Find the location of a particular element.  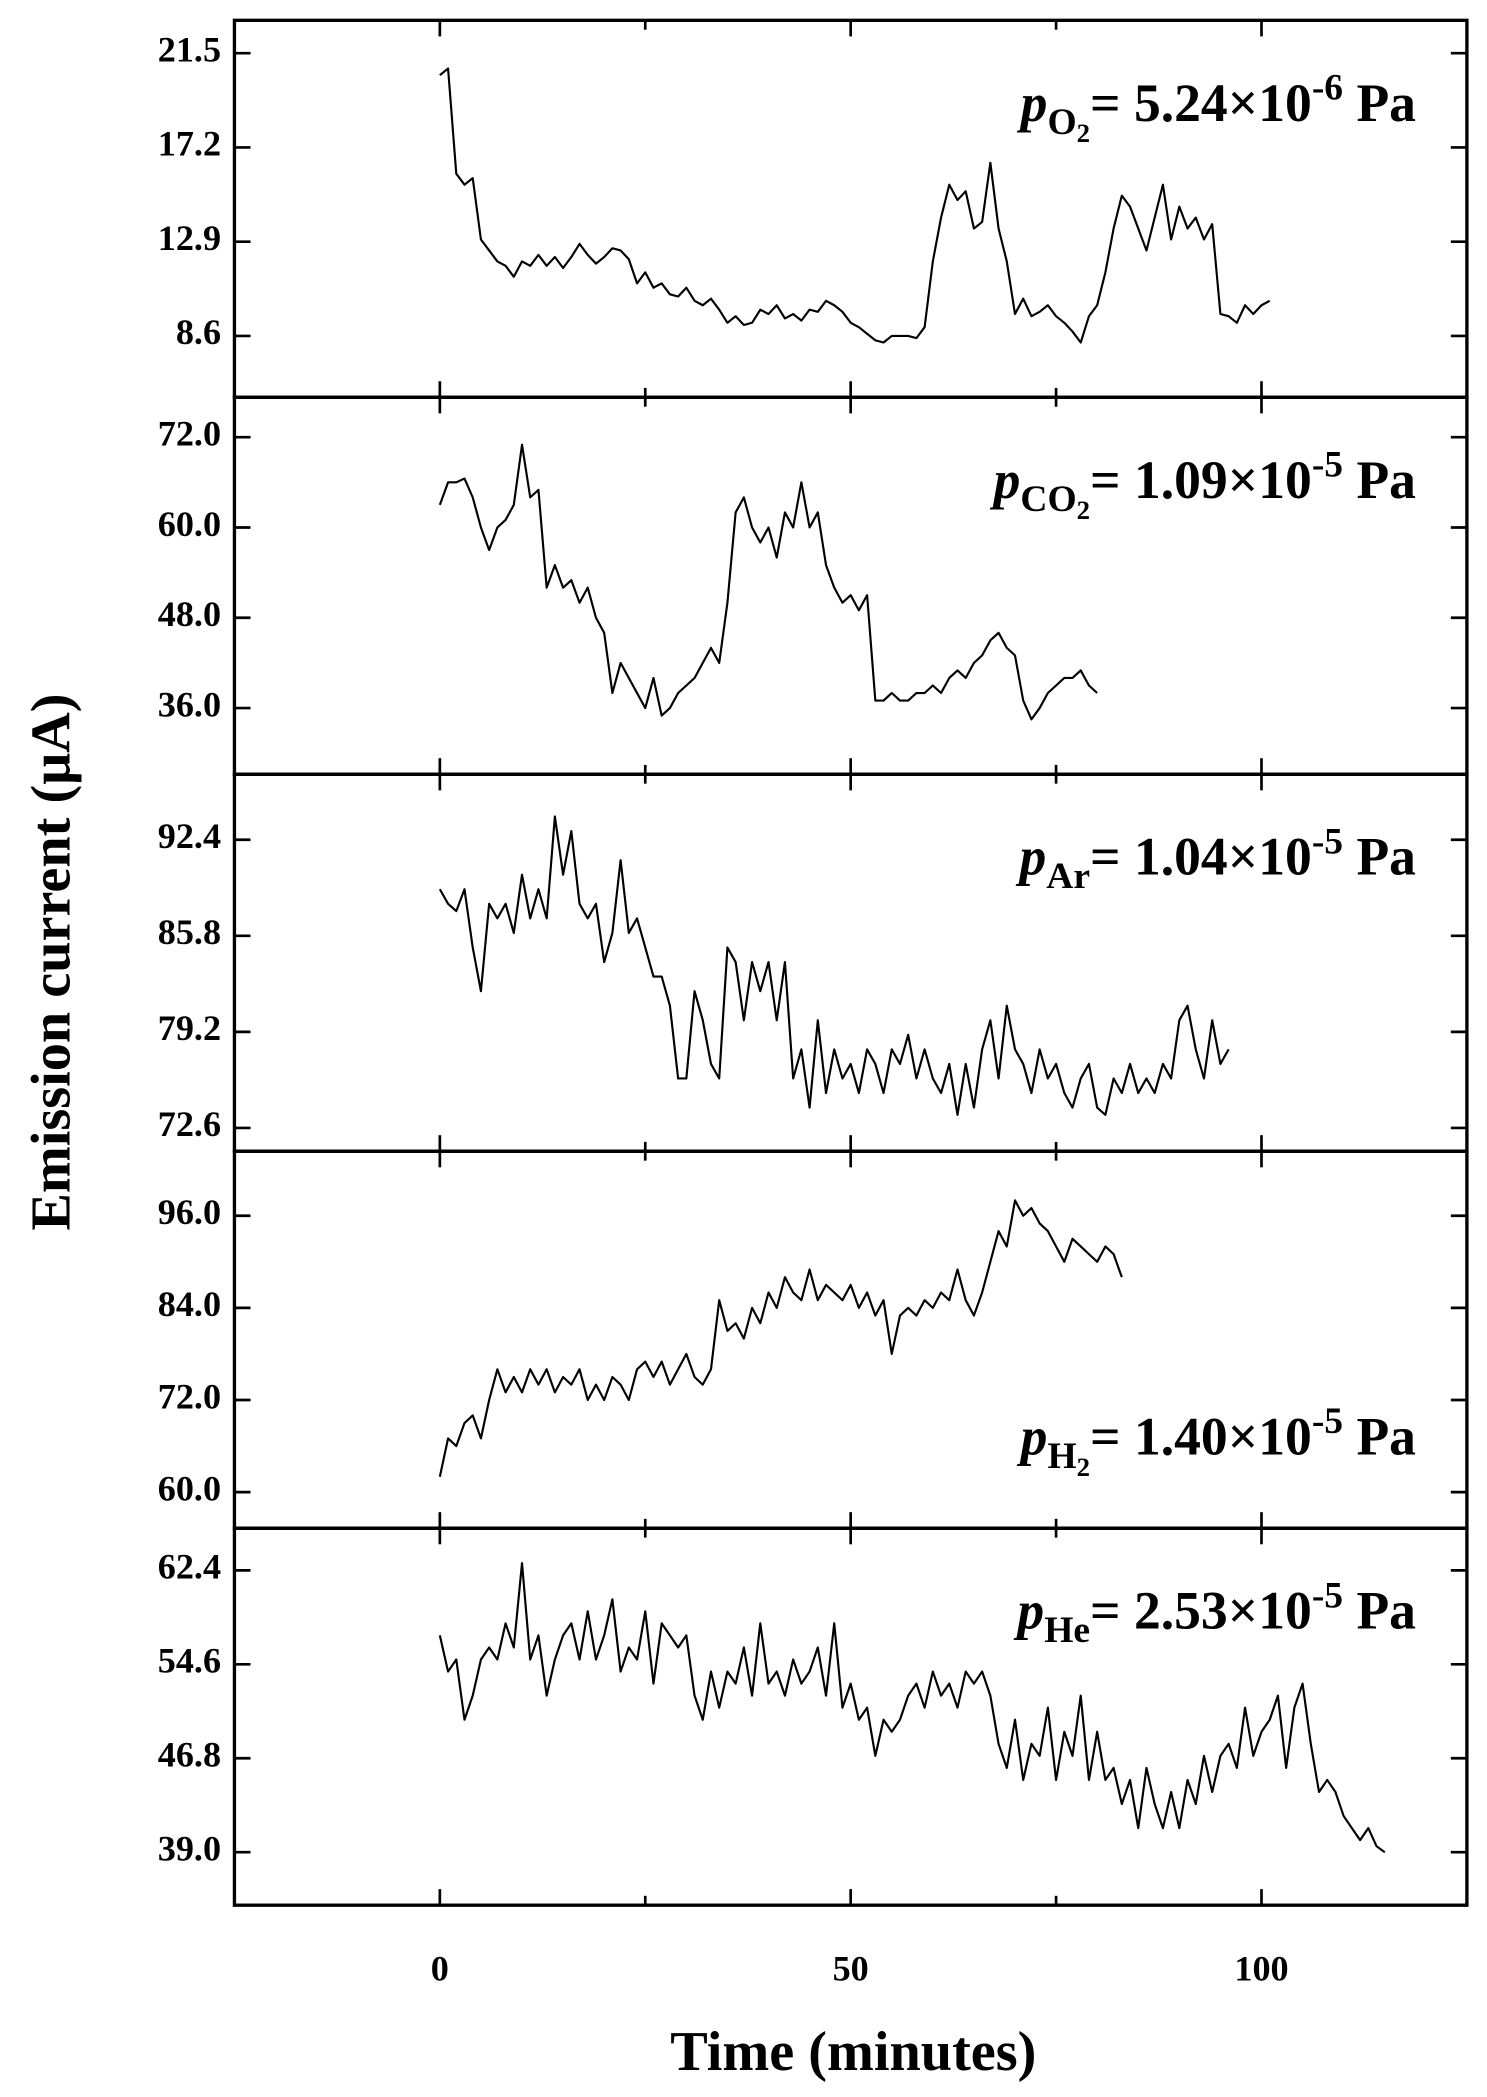

y-axis-label: Emission current (μA) is located at coordinates (52, 962).